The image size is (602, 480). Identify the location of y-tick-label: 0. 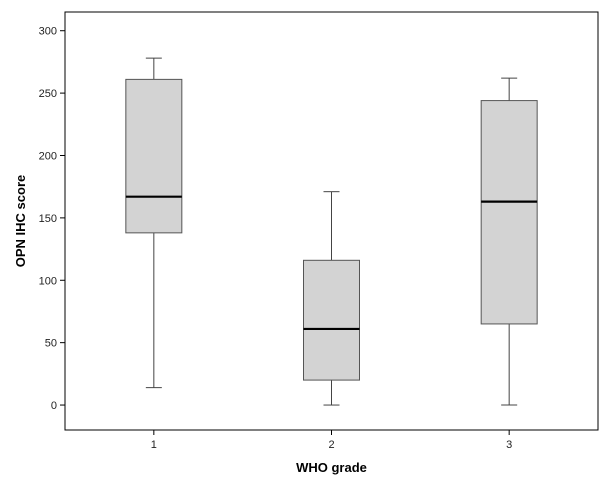
(54, 406).